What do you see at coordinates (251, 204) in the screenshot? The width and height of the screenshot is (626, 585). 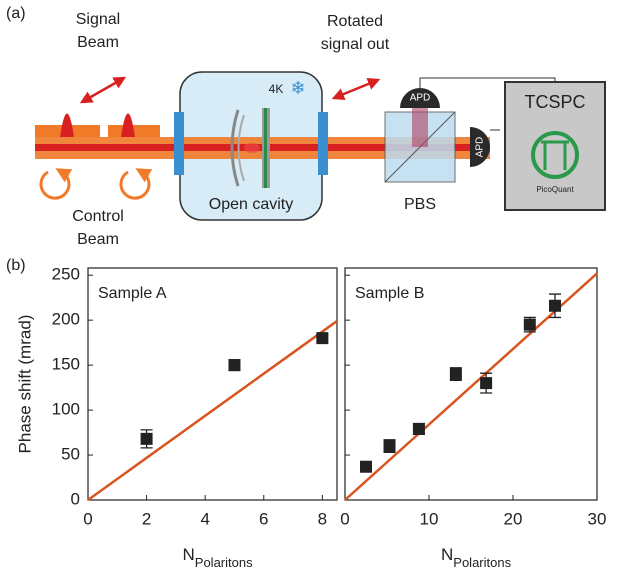 I see `label-cavity: Open cavity` at bounding box center [251, 204].